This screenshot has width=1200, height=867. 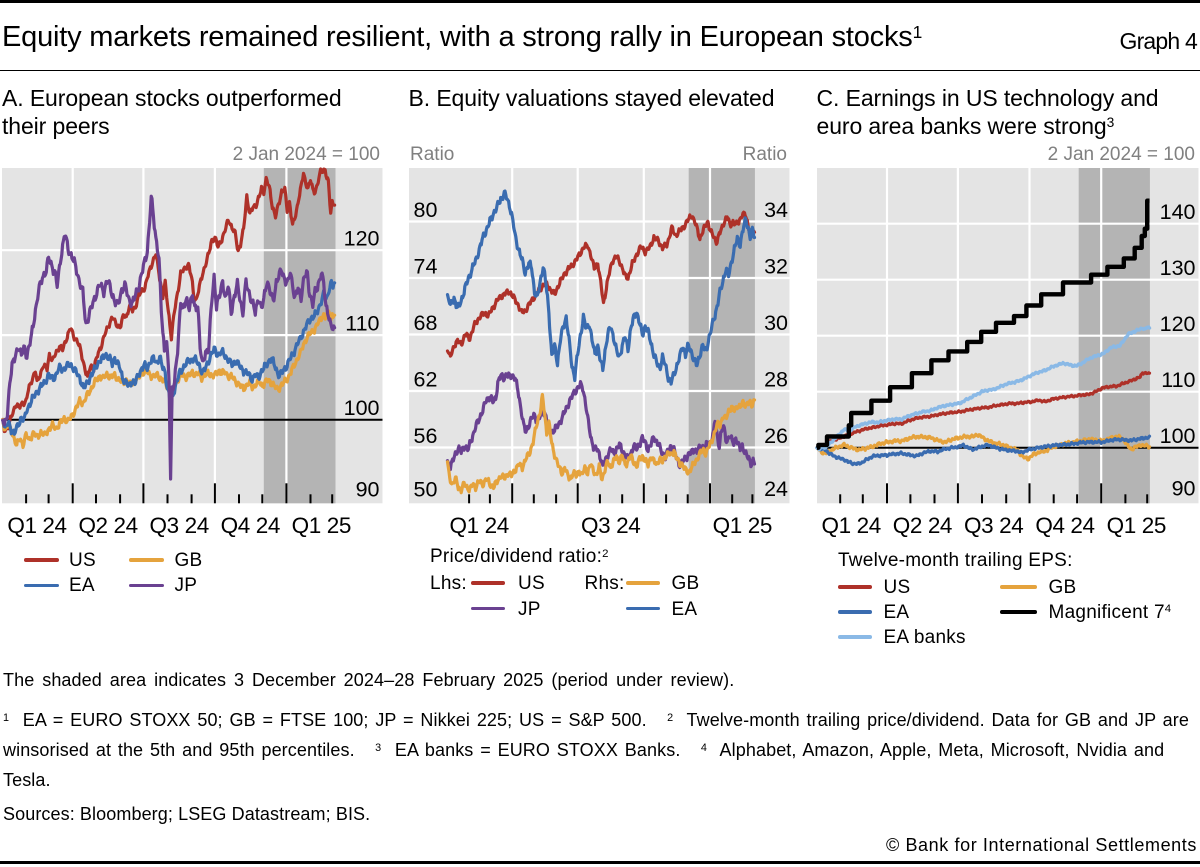 I want to click on svg-text: 68, so click(x=425, y=323).